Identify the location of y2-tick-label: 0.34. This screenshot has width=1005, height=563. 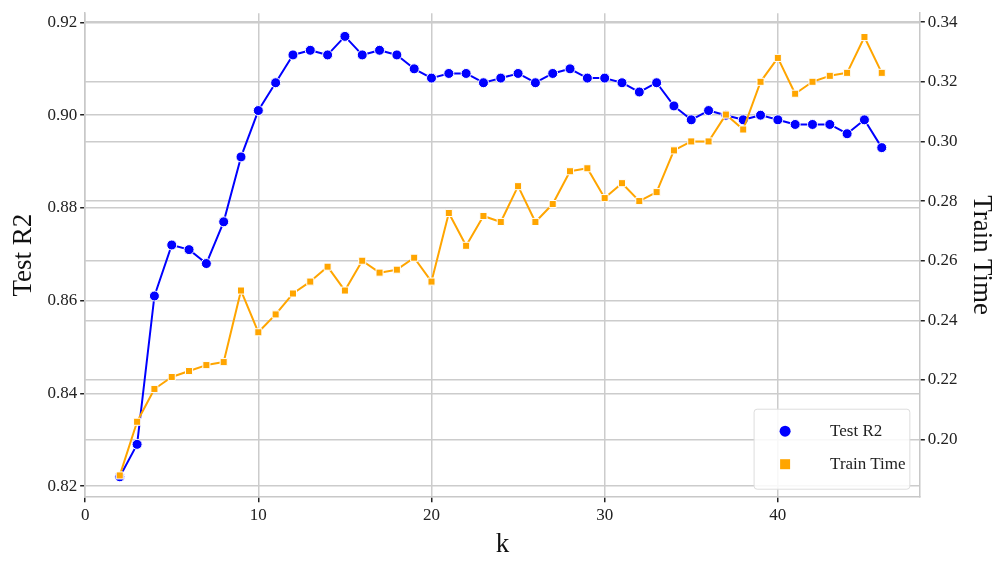
(943, 21).